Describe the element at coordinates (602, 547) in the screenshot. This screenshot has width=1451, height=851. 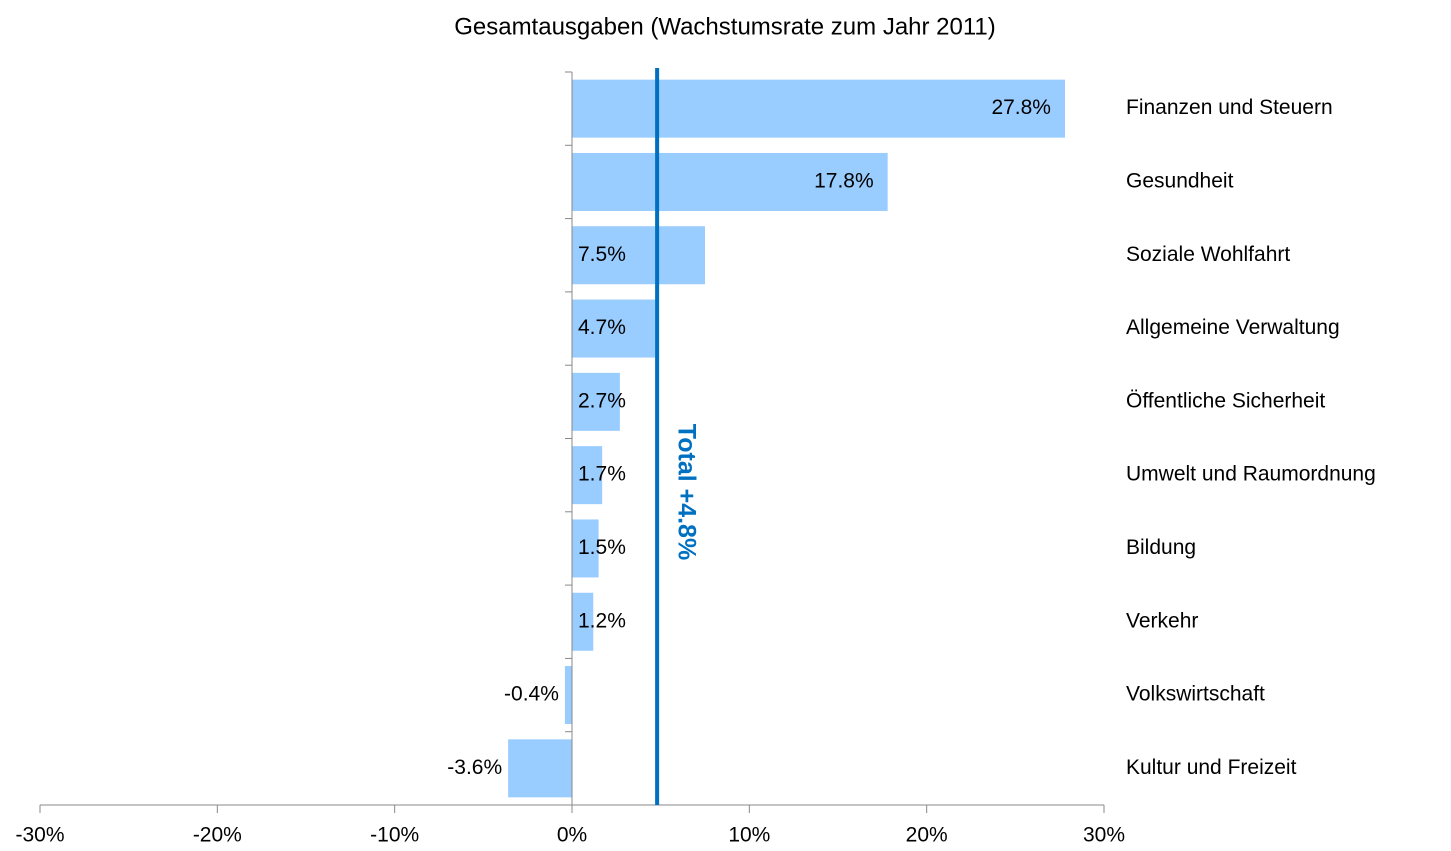
I see `data-label: 1.5%` at that location.